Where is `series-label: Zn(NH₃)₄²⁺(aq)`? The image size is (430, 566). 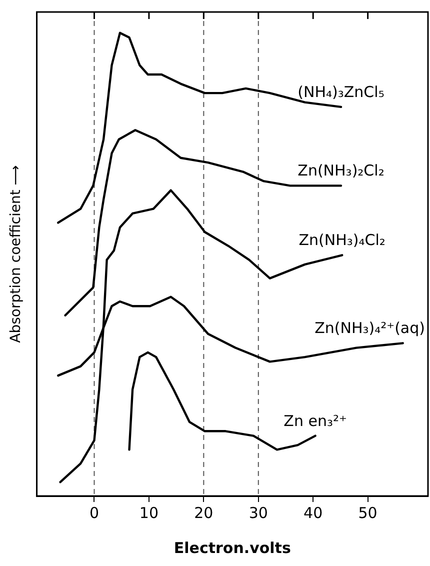
series-label: Zn(NH₃)₄²⁺(aq) is located at coordinates (369, 328).